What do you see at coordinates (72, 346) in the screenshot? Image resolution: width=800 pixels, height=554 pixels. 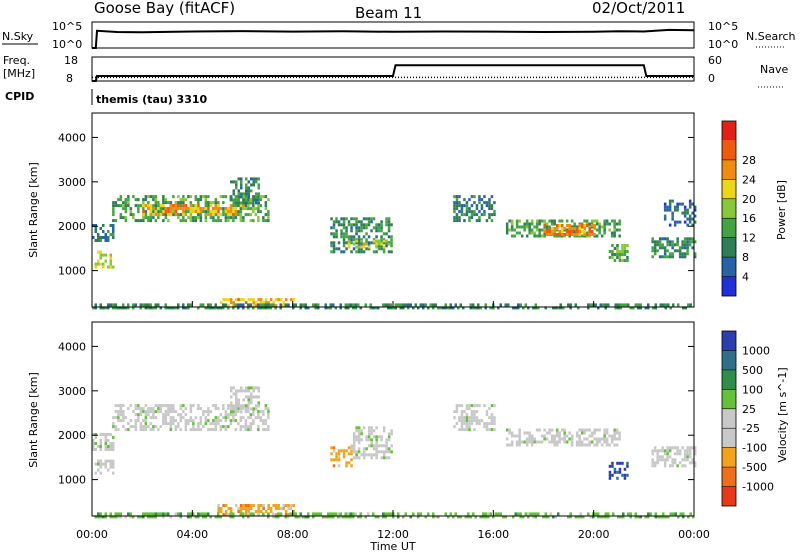 I see `velocity-ytick-label: 4000` at bounding box center [72, 346].